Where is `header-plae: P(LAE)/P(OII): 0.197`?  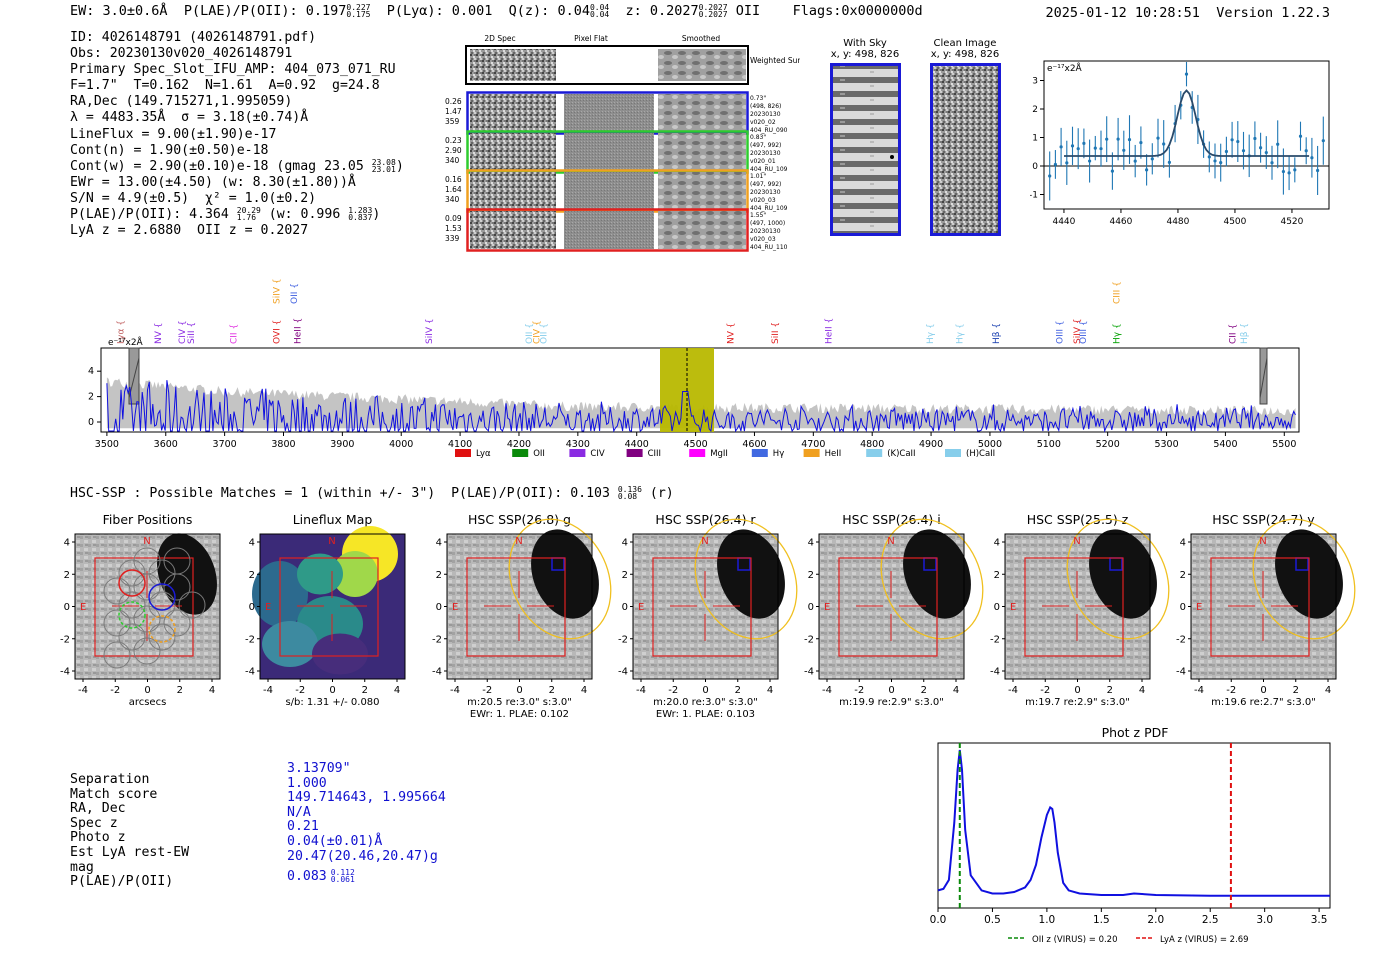
header-plae: P(LAE)/P(OII): 0.197 is located at coordinates (265, 11).